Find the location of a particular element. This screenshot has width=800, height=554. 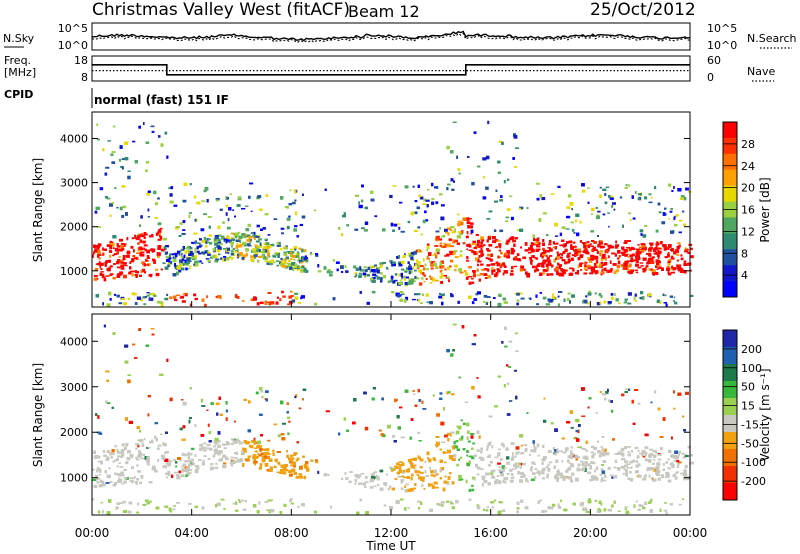

noise-right-tick-bottom: 10^0 is located at coordinates (722, 45).